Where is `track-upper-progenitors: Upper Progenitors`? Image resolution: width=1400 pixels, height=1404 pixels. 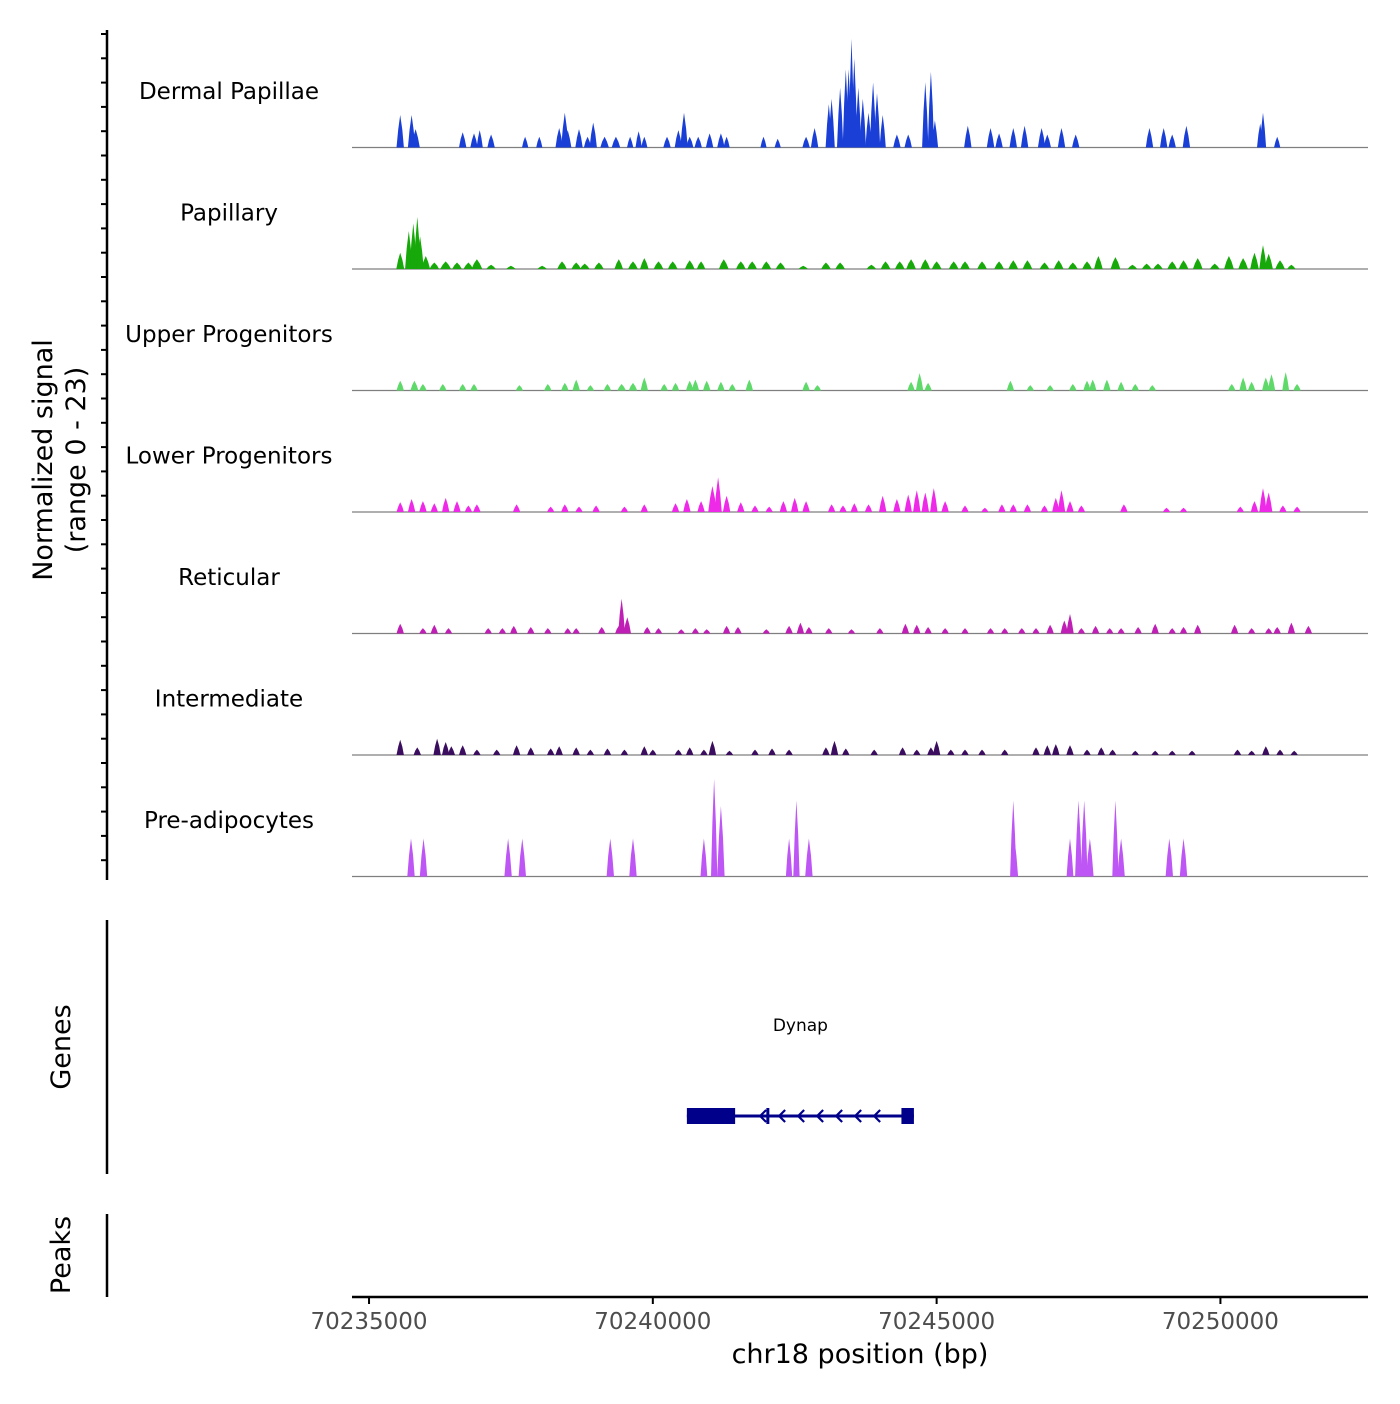 track-upper-progenitors: Upper Progenitors is located at coordinates (746, 357).